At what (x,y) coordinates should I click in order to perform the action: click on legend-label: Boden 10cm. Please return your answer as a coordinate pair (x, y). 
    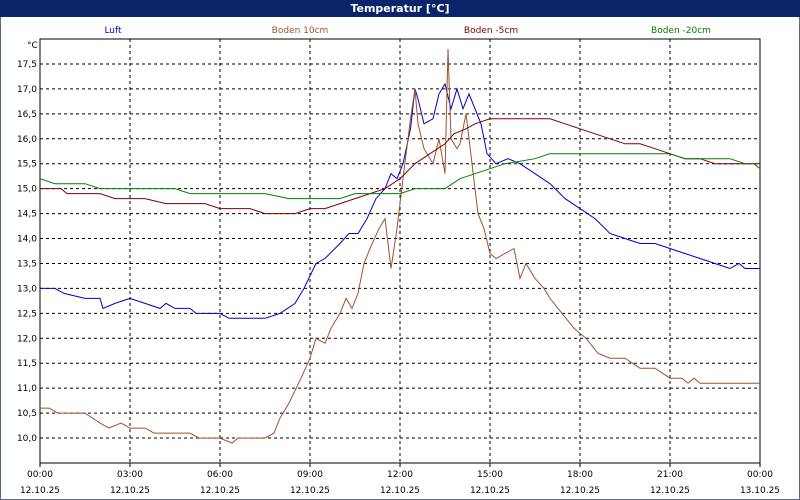
    Looking at the image, I should click on (300, 31).